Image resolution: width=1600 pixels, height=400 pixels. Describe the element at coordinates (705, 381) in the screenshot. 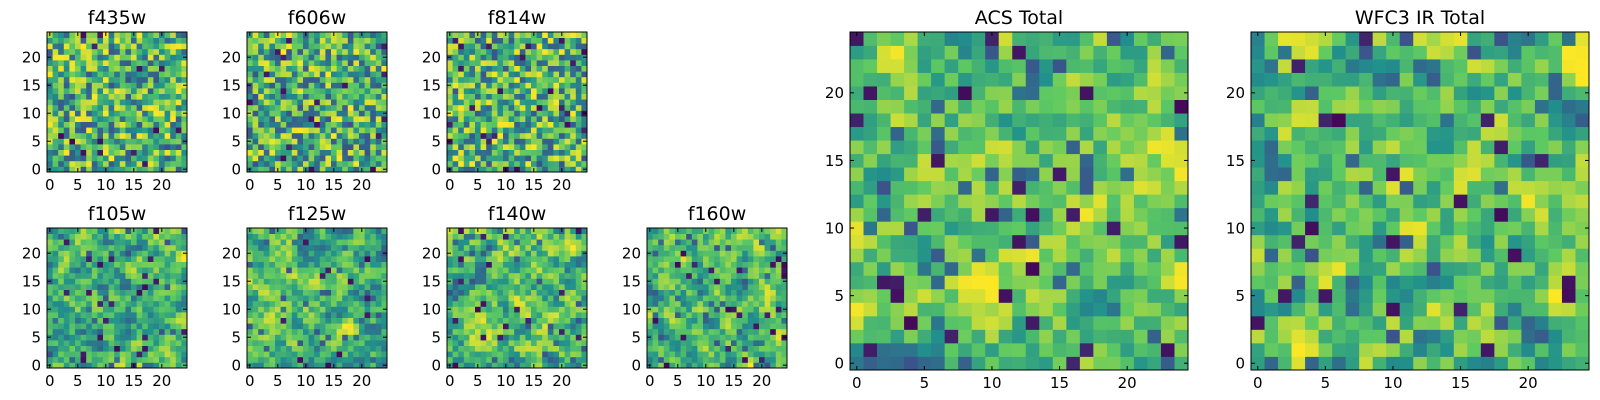

I see `x-tick-label: 10` at that location.